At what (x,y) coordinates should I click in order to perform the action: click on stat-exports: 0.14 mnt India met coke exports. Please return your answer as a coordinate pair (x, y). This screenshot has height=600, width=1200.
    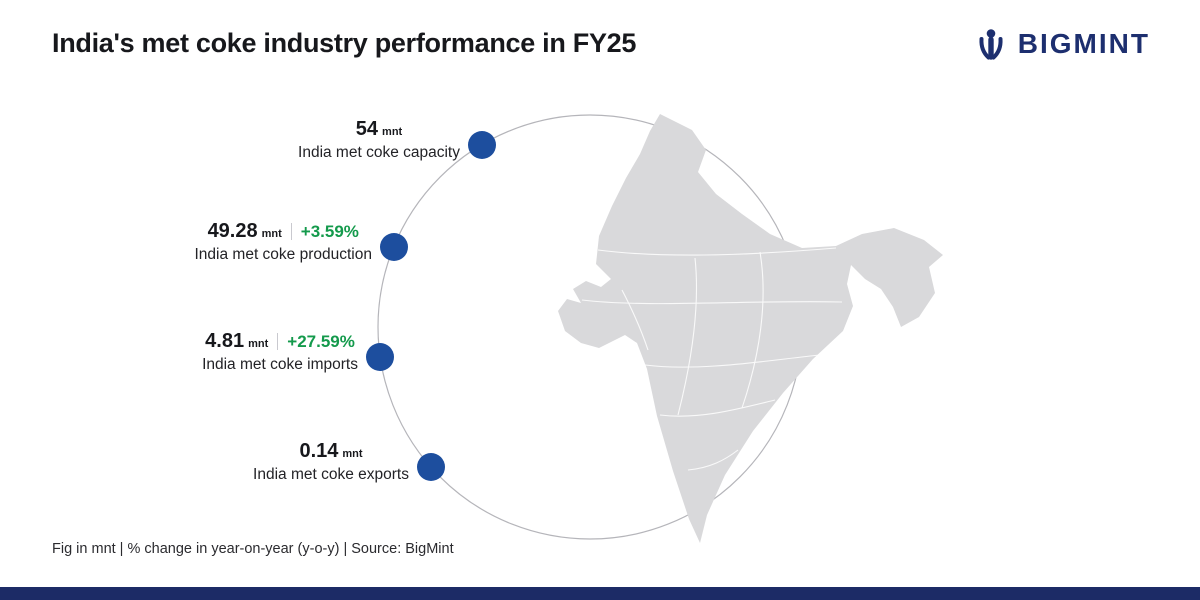
    Looking at the image, I should click on (331, 462).